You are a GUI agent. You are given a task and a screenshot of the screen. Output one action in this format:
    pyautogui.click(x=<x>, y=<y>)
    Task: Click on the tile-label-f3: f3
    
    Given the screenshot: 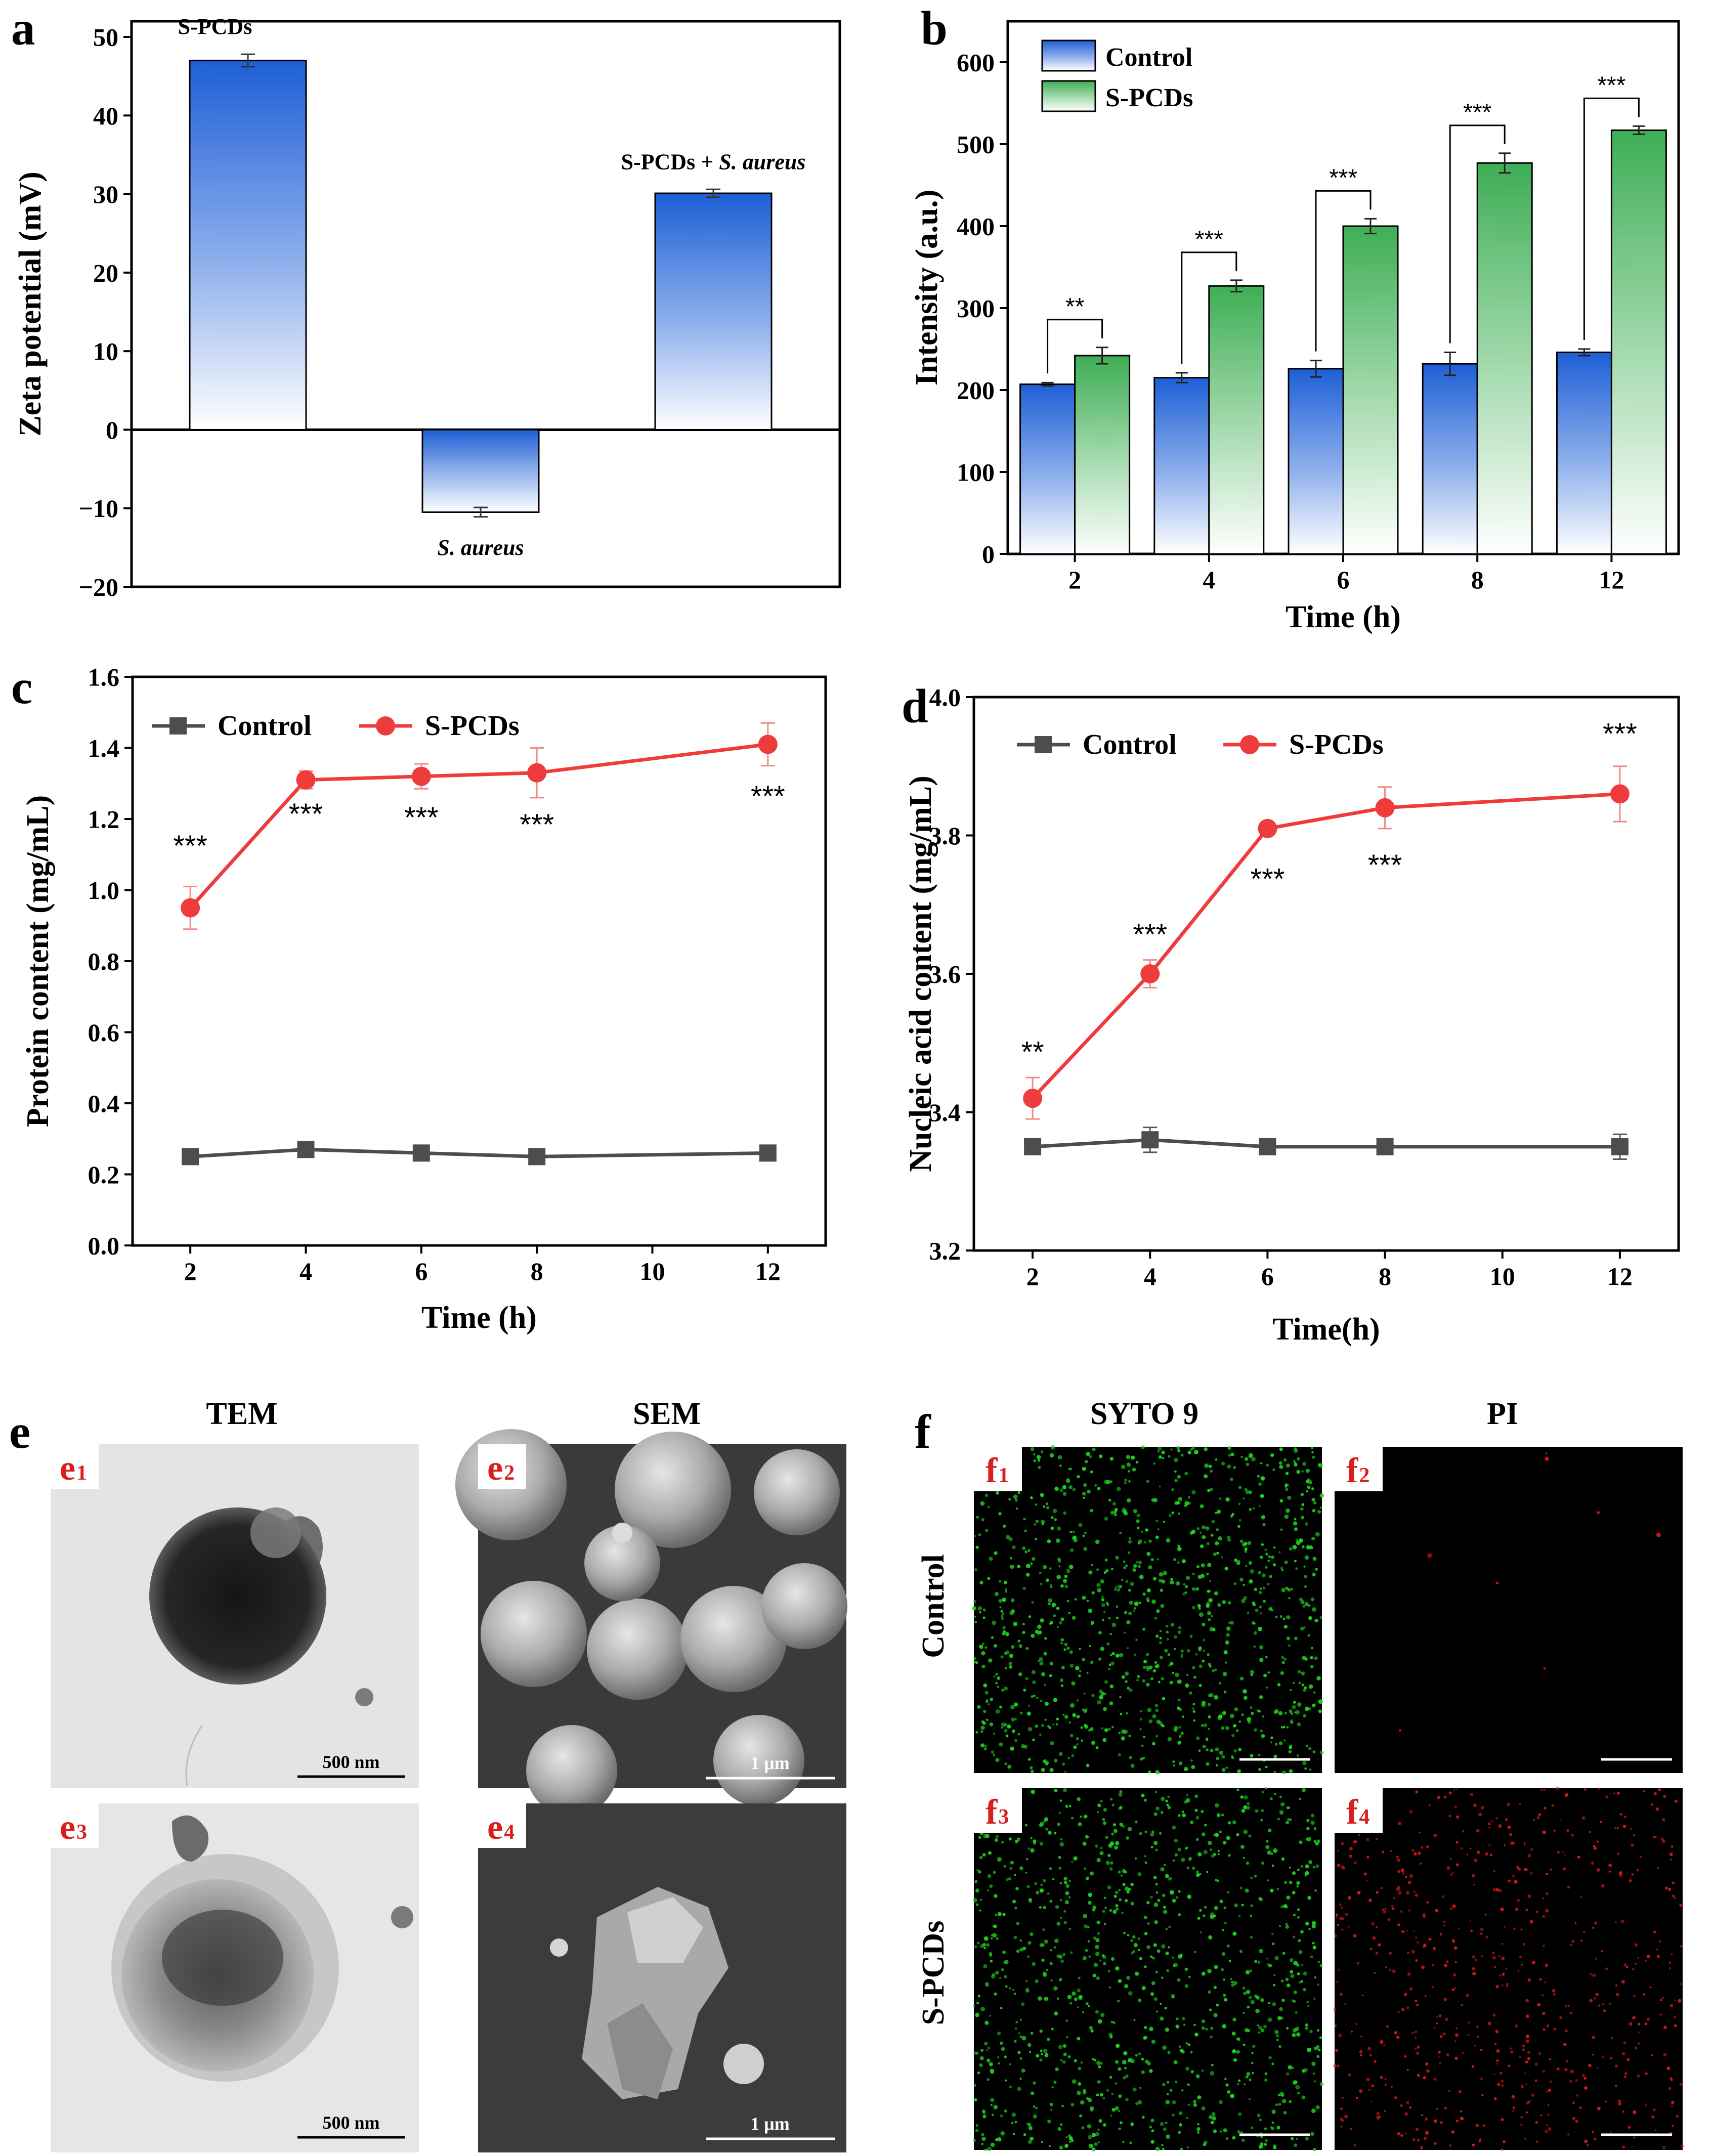 What is the action you would take?
    pyautogui.click(x=997, y=1812)
    